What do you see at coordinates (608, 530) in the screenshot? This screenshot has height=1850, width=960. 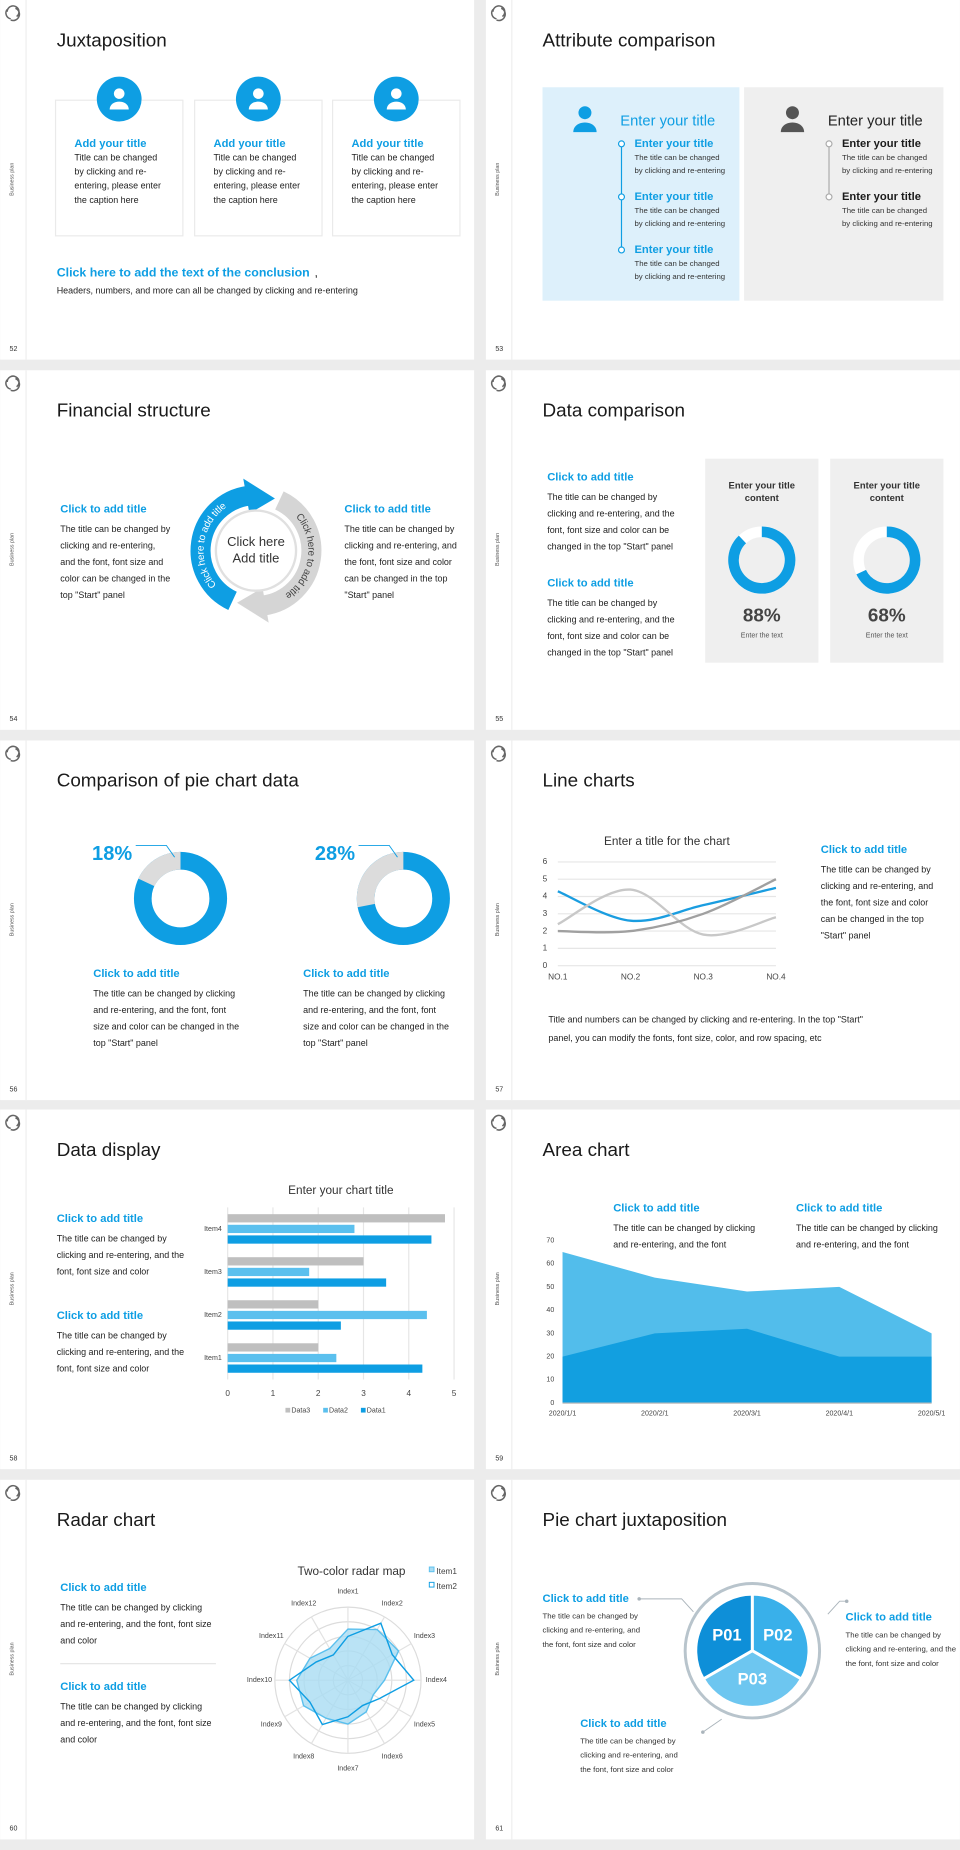 I see `block-body: font, font size and color can be` at bounding box center [608, 530].